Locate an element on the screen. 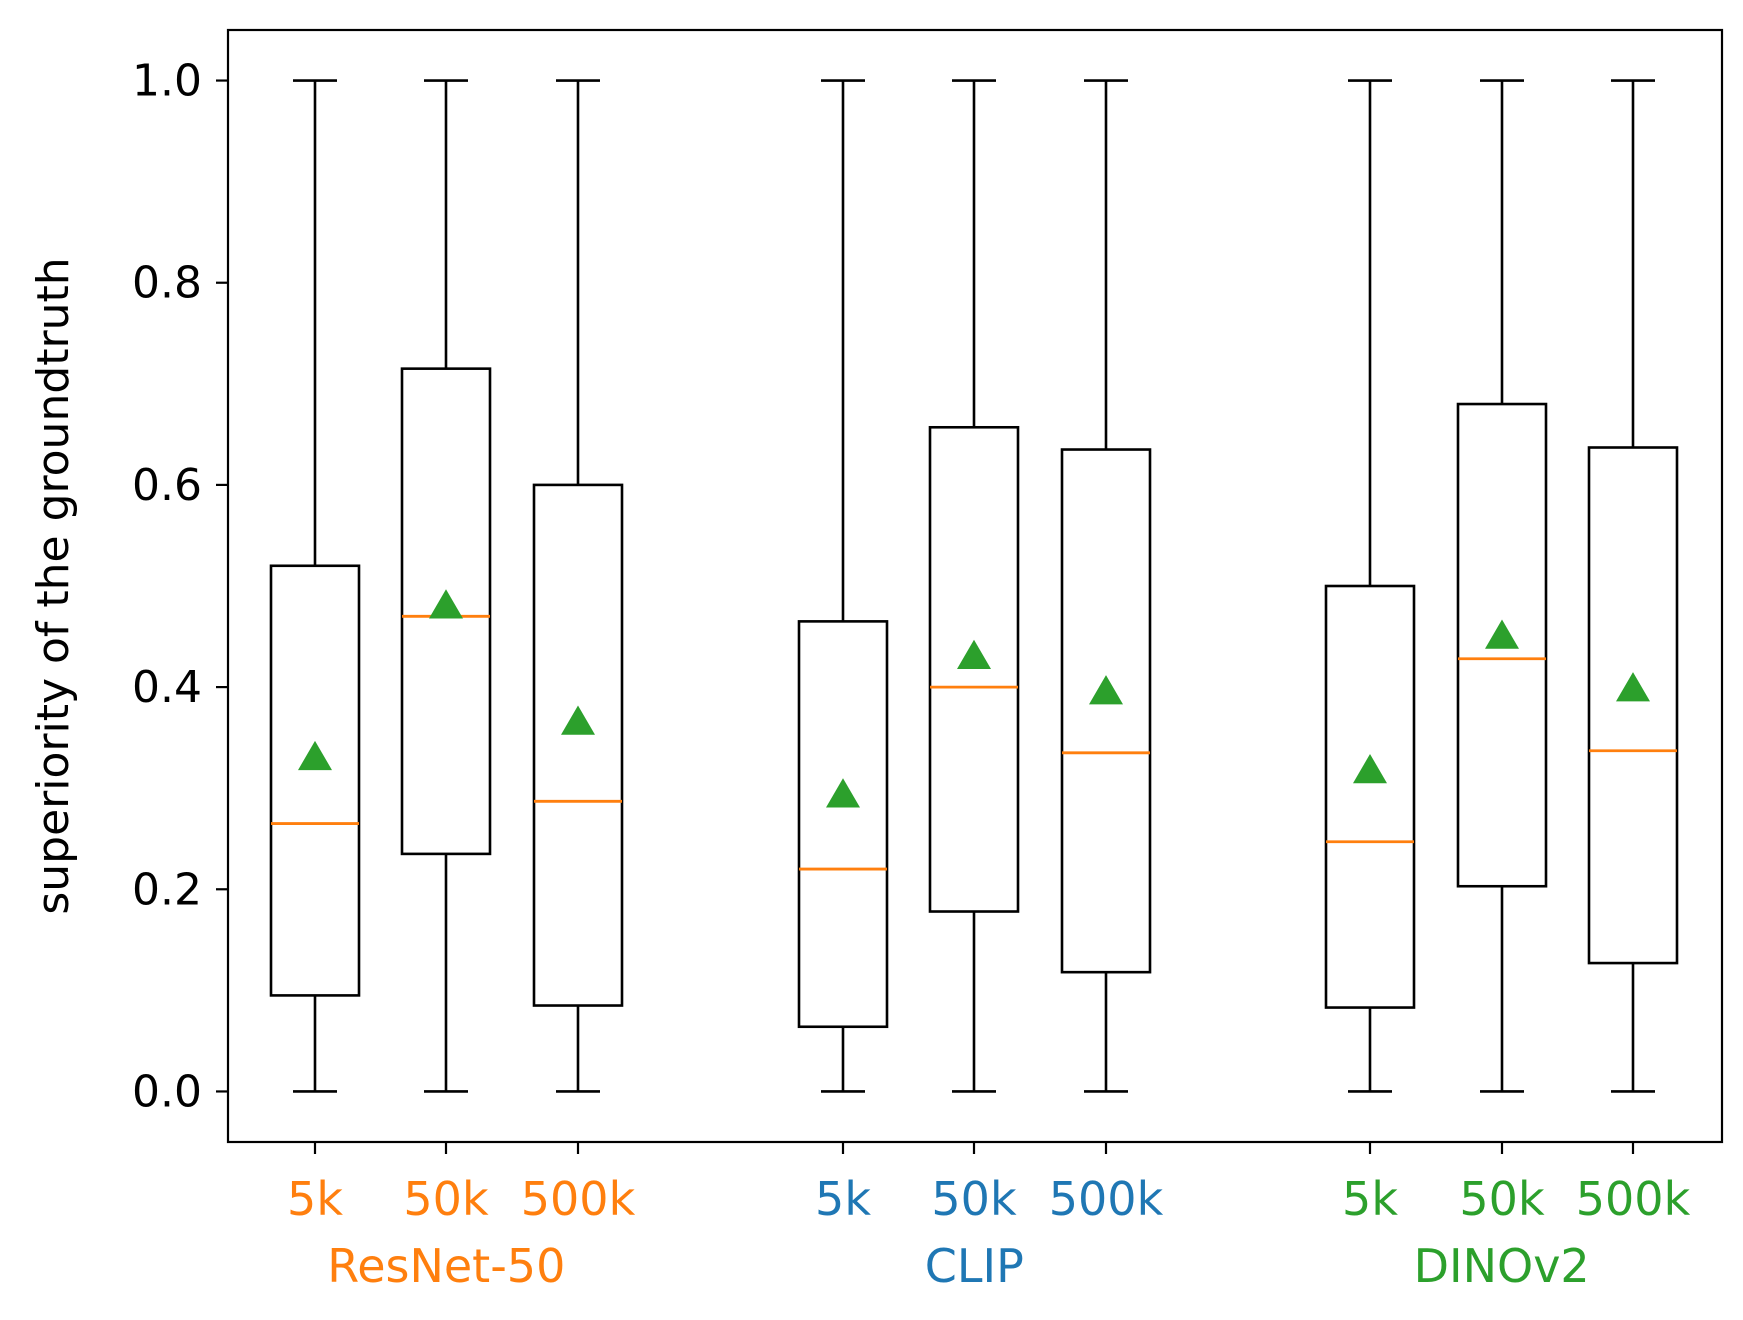 The width and height of the screenshot is (1743, 1320). box-dinov2-500k is located at coordinates (1633, 586).